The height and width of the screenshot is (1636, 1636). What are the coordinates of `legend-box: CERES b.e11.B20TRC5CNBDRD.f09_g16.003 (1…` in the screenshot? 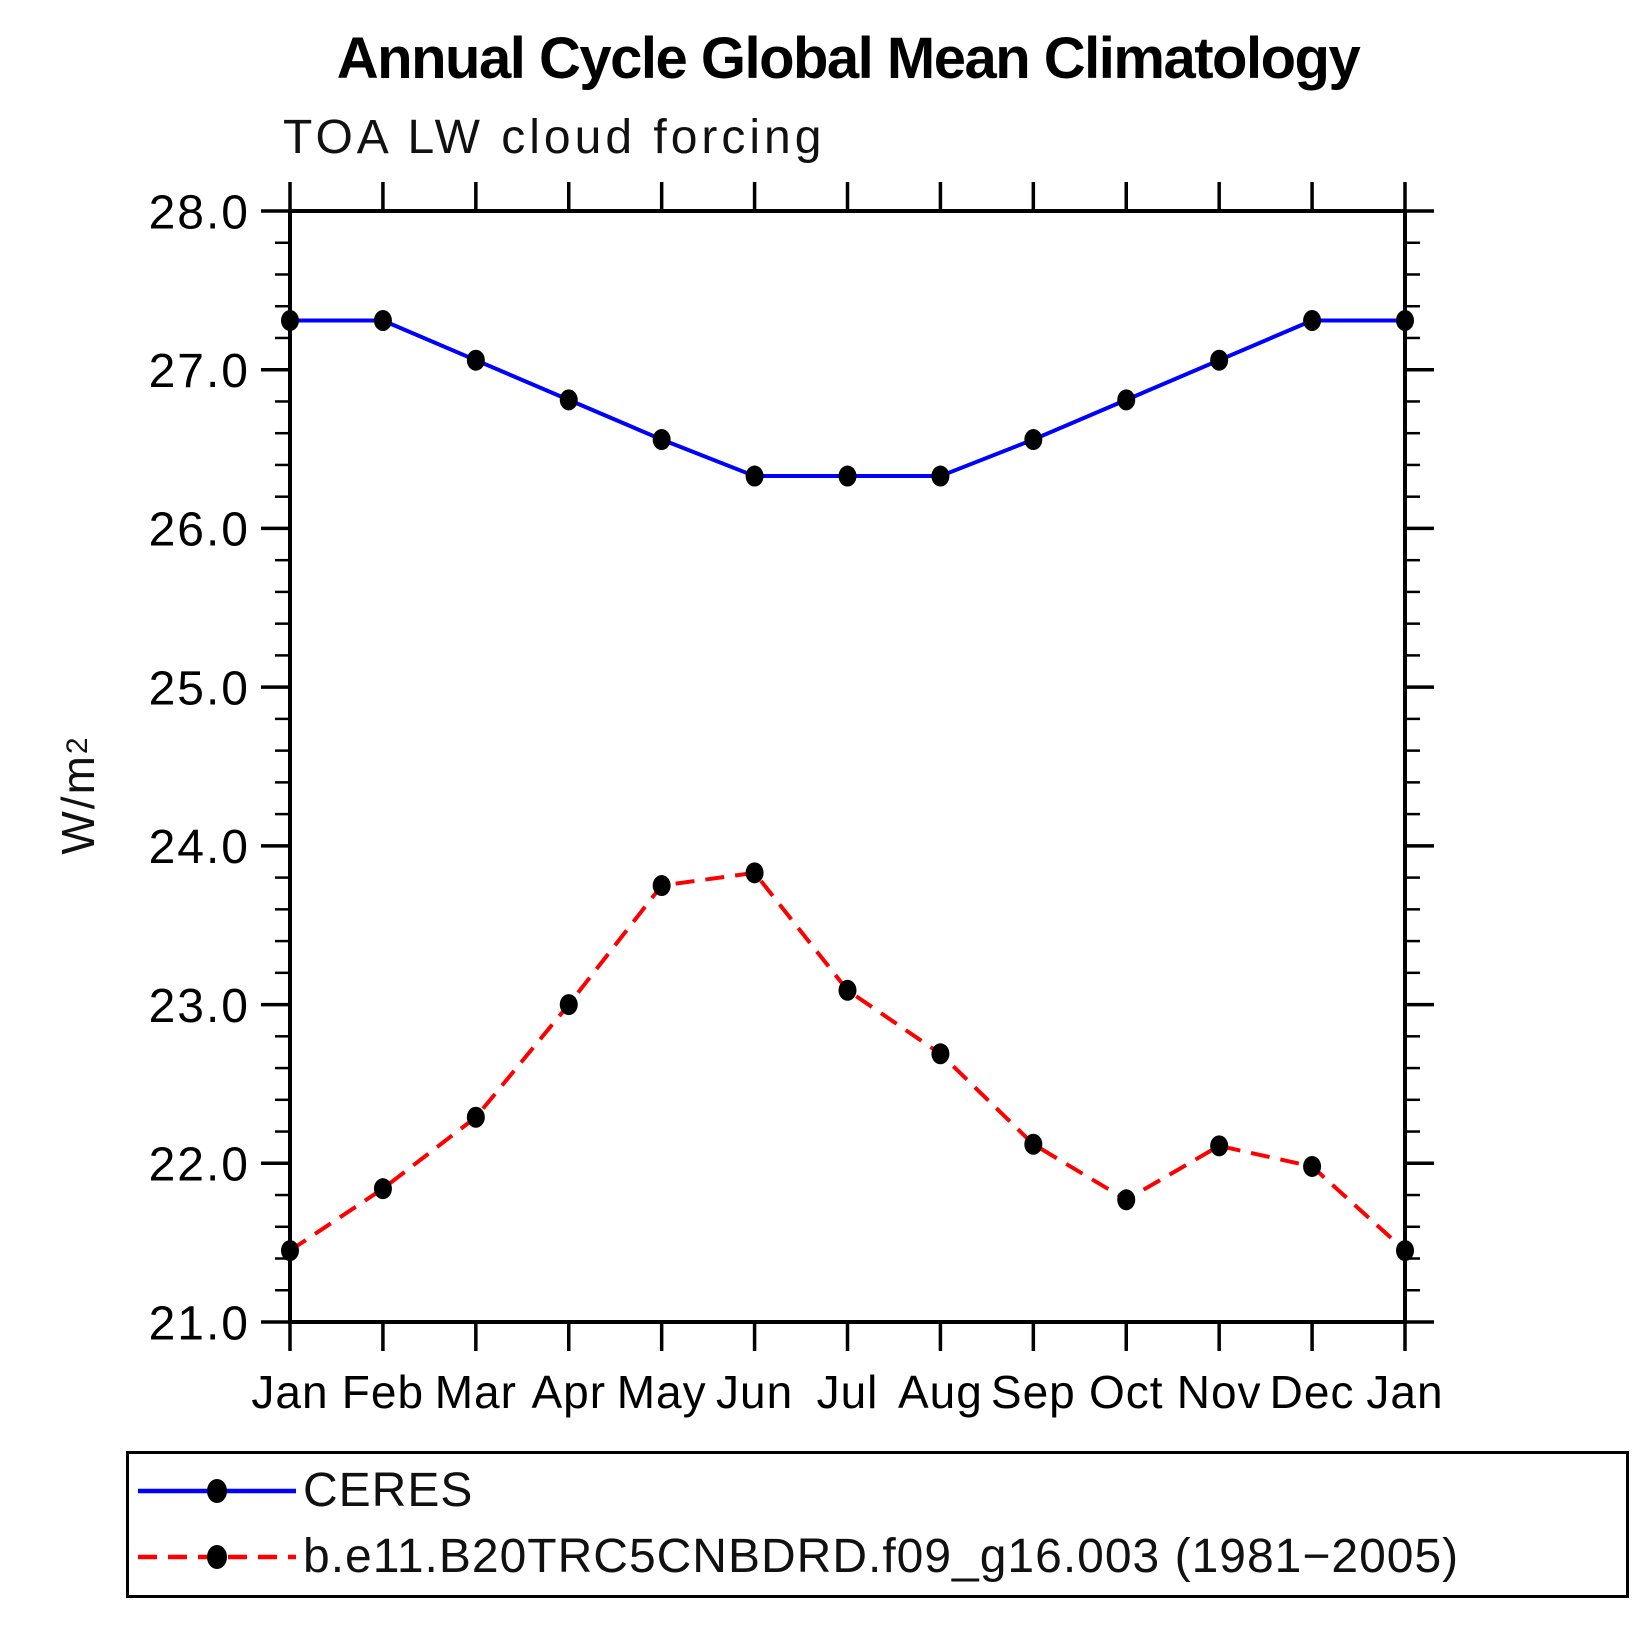 It's located at (877, 1524).